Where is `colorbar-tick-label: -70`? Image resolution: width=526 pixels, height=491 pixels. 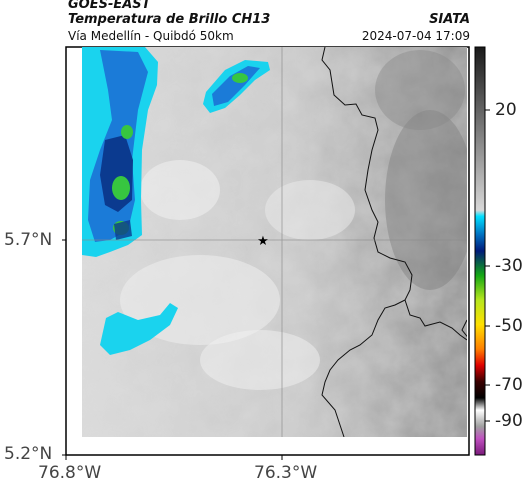 colorbar-tick-label: -70 is located at coordinates (509, 385).